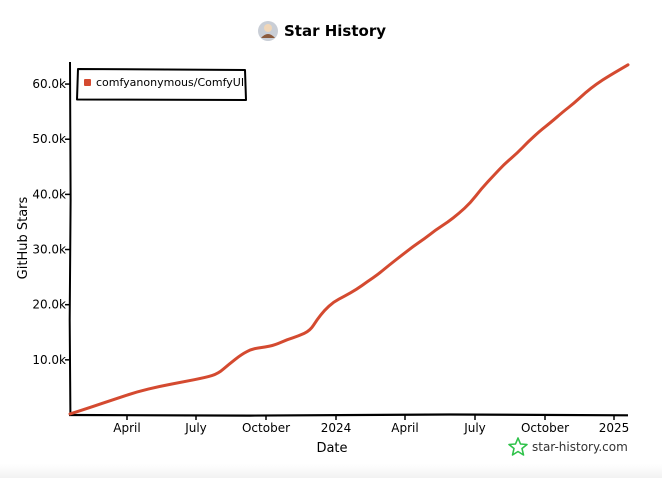  I want to click on y-tick-label: 30.0k, so click(49, 250).